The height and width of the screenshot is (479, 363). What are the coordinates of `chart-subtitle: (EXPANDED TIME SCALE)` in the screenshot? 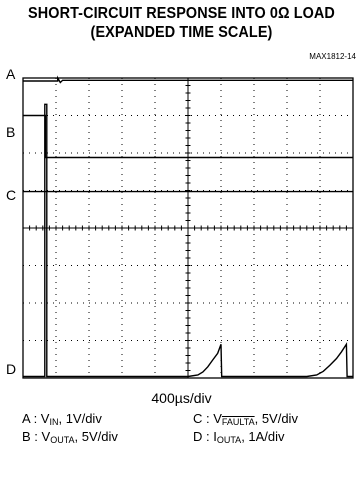 It's located at (181, 32).